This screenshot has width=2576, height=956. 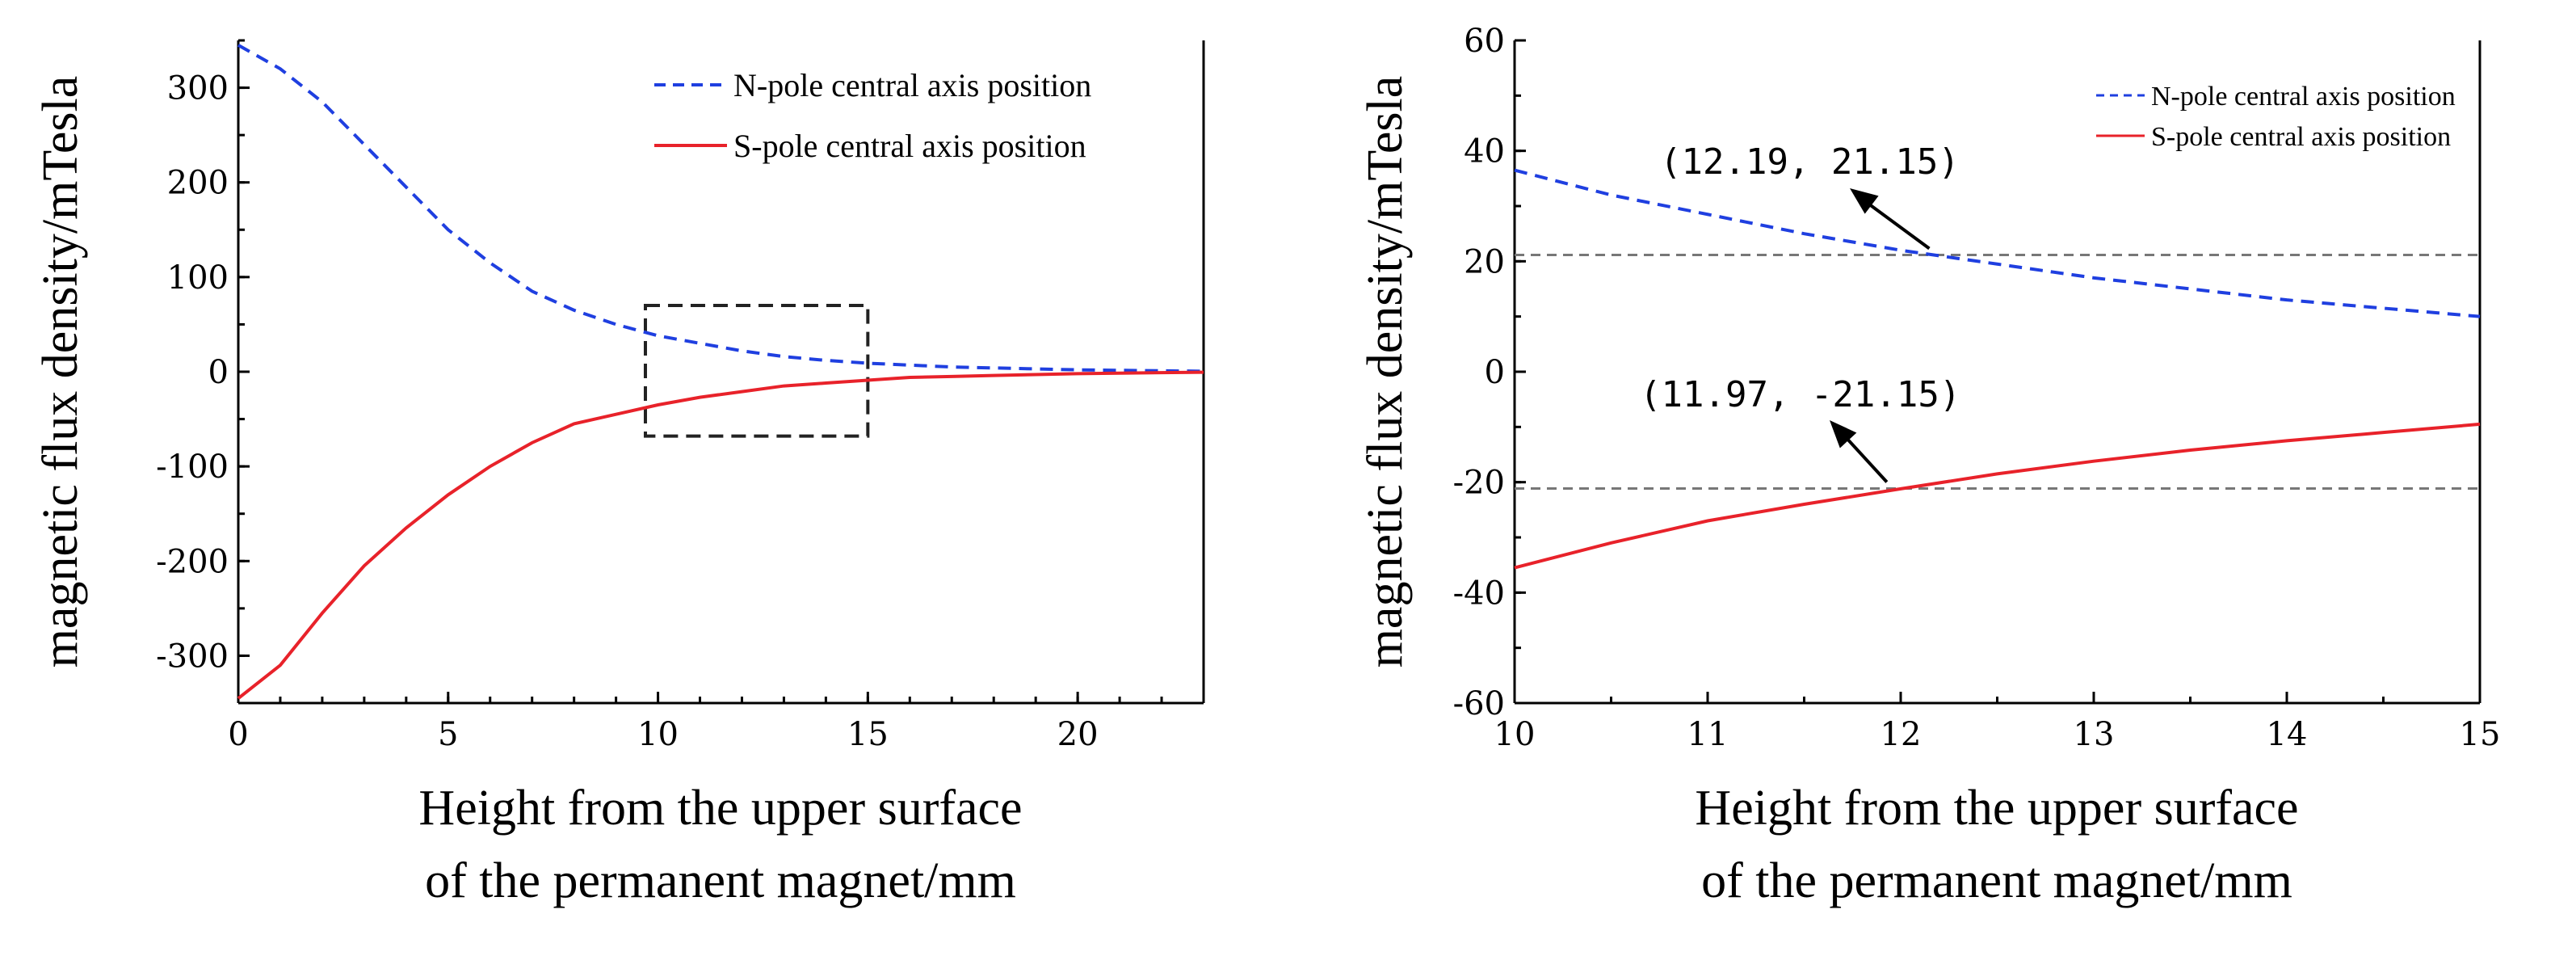 I want to click on y-tick-label: -20, so click(x=1479, y=483).